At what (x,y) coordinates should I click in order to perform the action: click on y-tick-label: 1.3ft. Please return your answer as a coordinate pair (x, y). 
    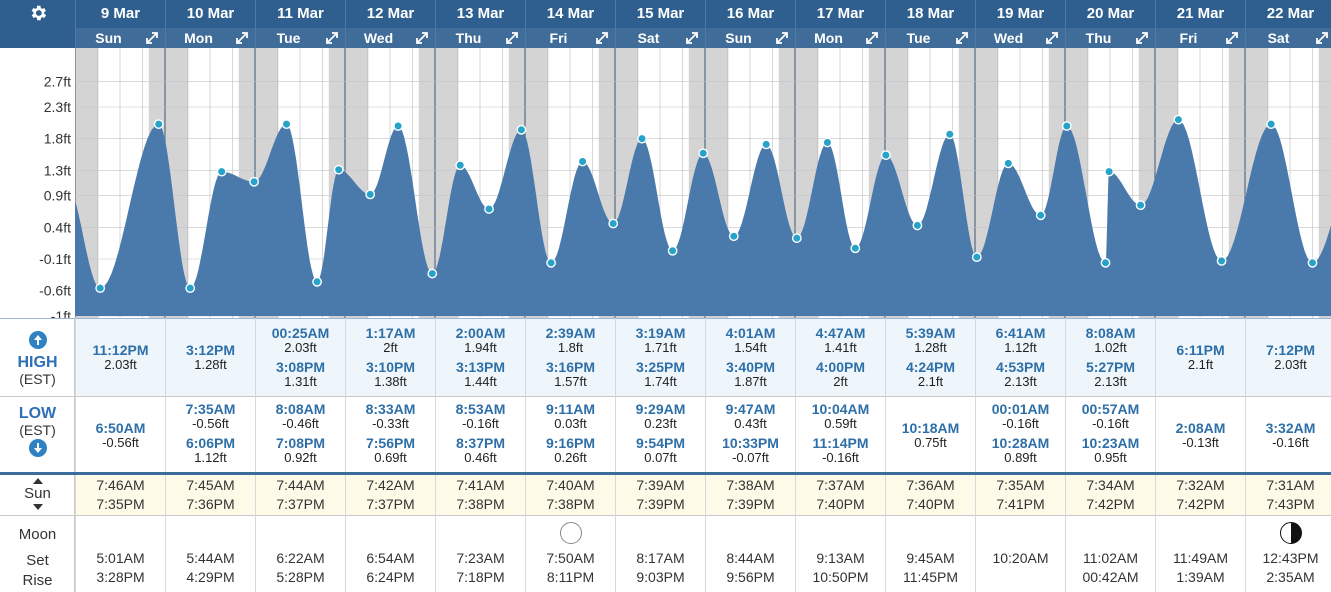
    Looking at the image, I should click on (57, 170).